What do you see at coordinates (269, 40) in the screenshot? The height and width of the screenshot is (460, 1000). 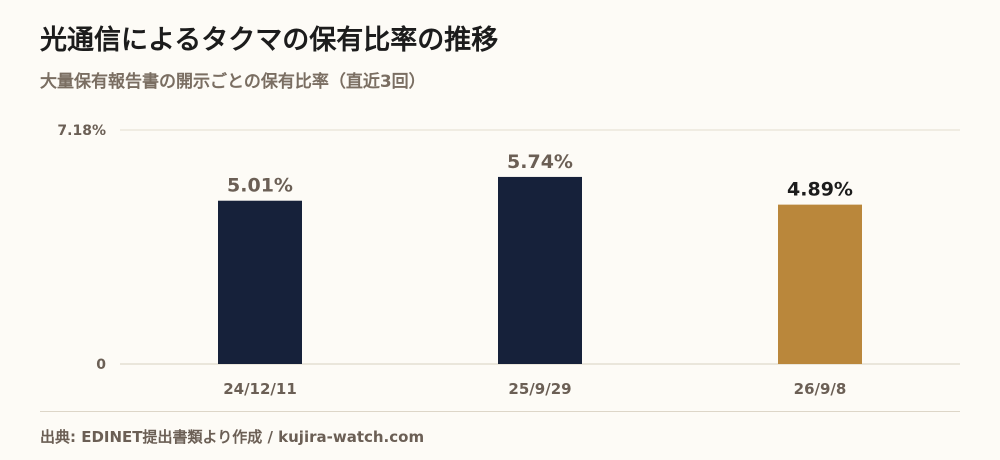 I see `chart-title: 光通信によるタクマの保有比率の推移` at bounding box center [269, 40].